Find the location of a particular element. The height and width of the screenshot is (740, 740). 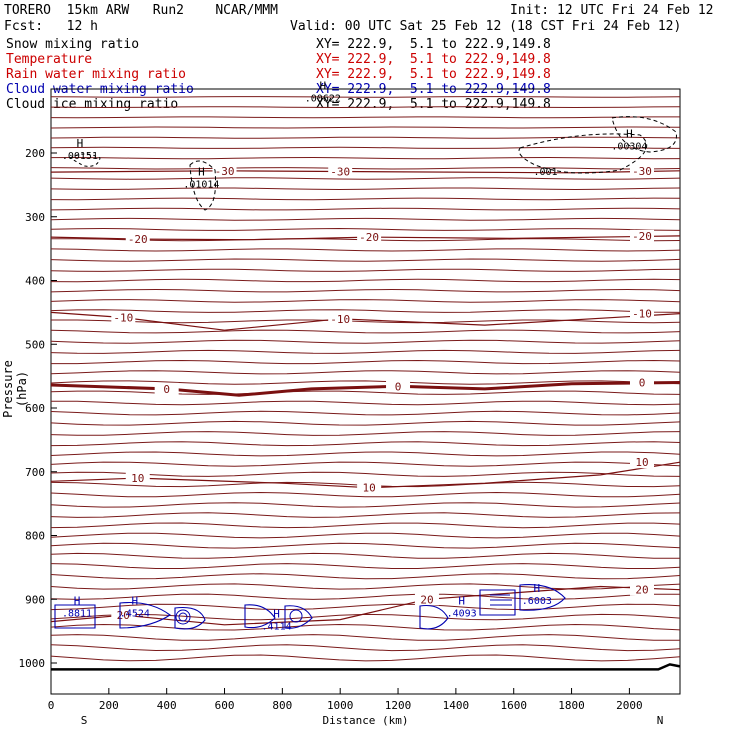

y-tick-label: 500 is located at coordinates (35, 344).